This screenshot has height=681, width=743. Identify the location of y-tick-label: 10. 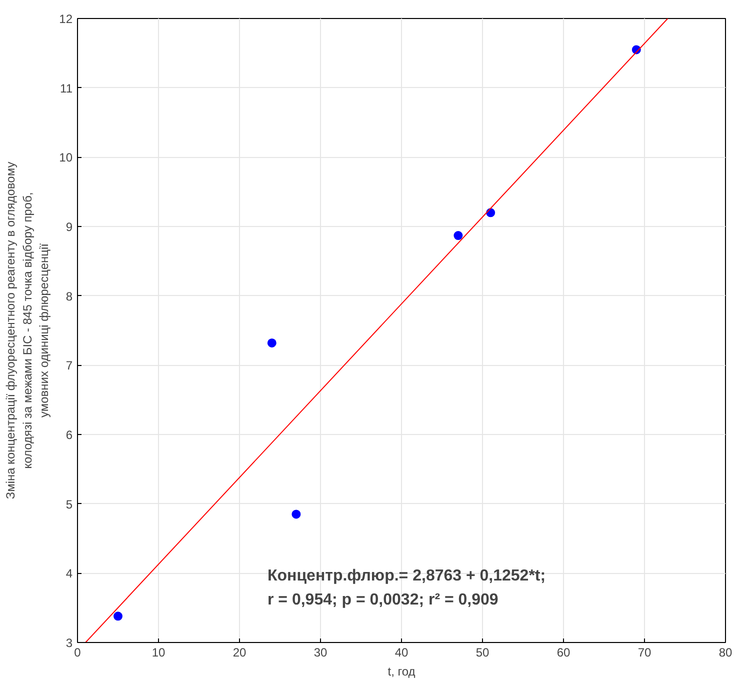
(66, 157).